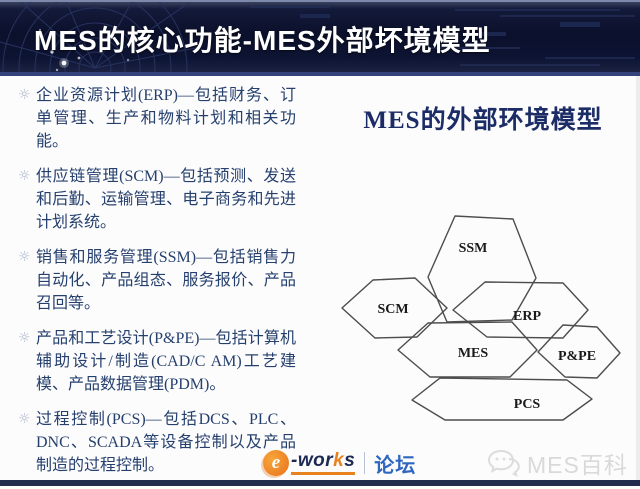 The height and width of the screenshot is (489, 640). I want to click on eworks-wordmark-dark-left: -wor, so click(312, 460).